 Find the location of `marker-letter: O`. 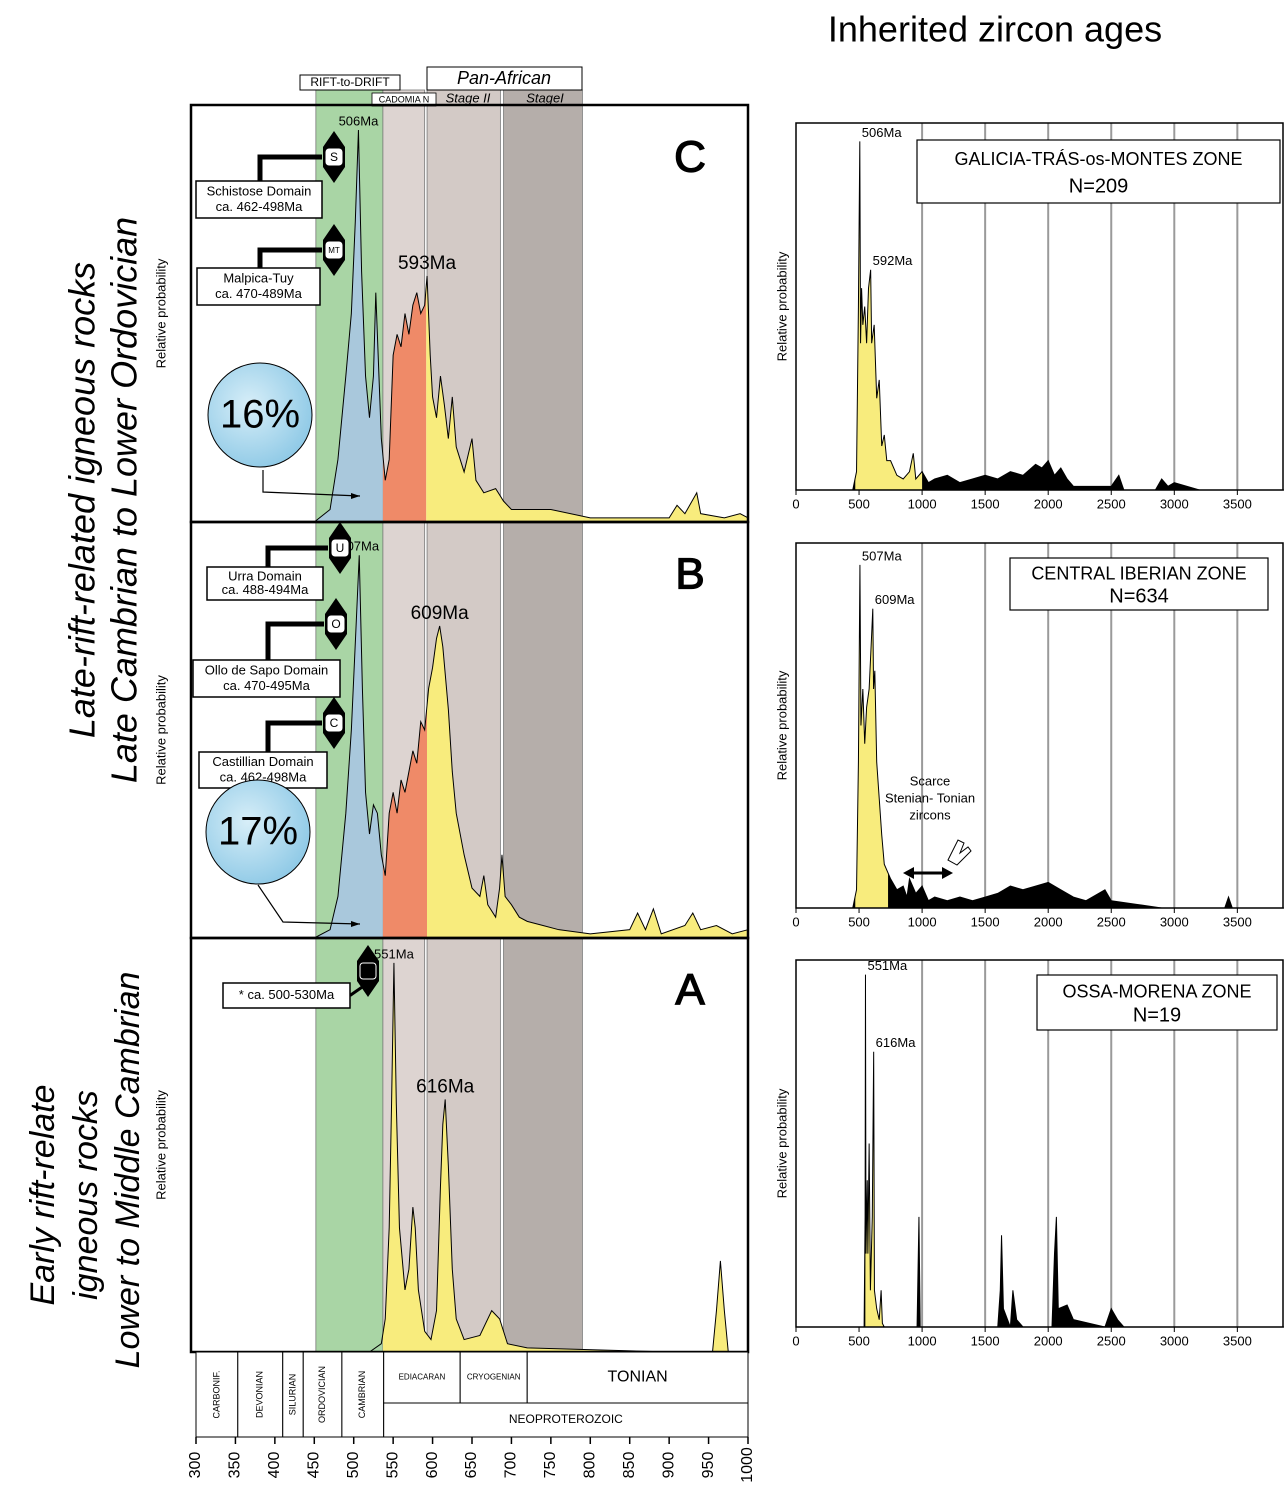

marker-letter: O is located at coordinates (335, 624).